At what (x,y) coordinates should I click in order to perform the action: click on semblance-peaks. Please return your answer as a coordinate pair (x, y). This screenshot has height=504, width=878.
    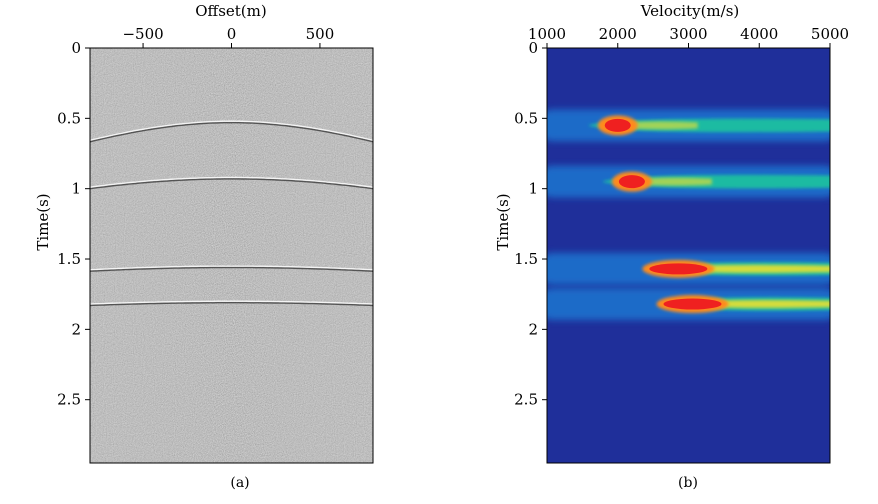
    Looking at the image, I should click on (688, 215).